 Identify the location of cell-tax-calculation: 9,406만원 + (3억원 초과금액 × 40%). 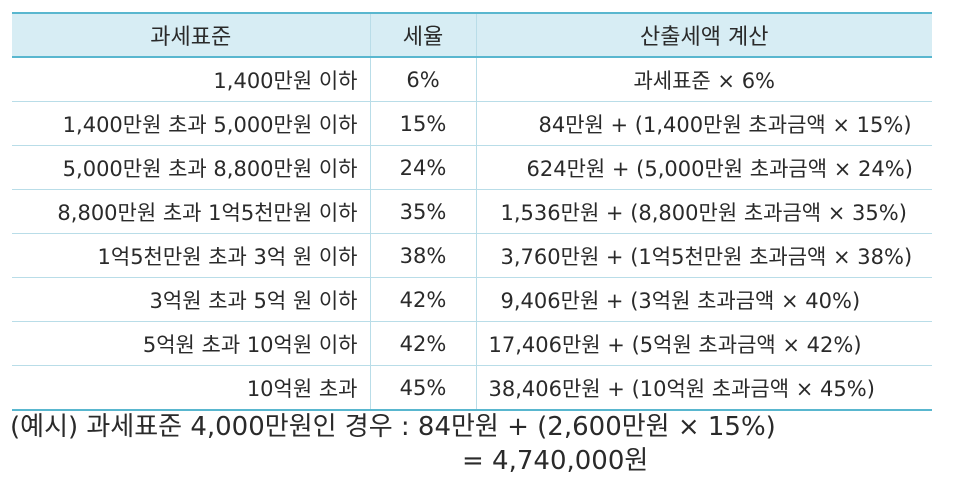
(704, 299).